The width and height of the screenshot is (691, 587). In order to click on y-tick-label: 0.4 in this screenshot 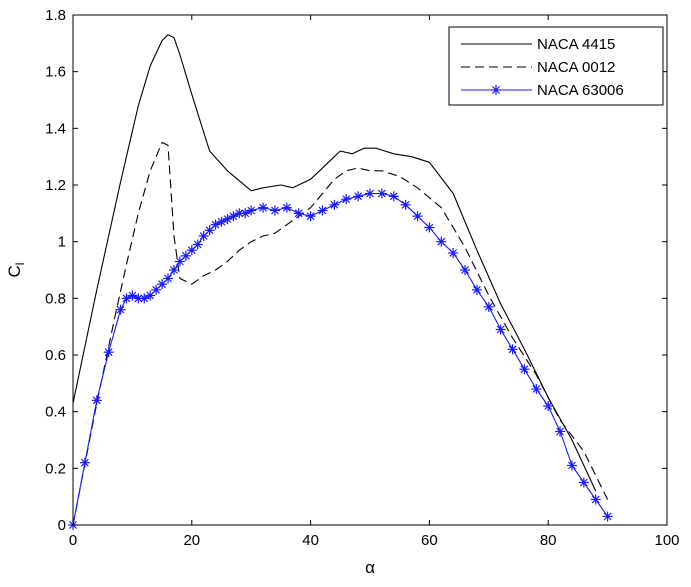, I will do `click(55, 412)`.